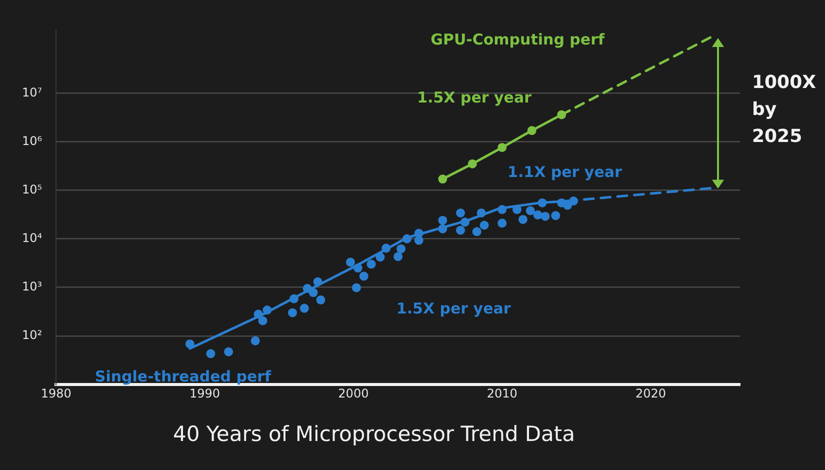  Describe the element at coordinates (32, 286) in the screenshot. I see `y-tick-label: 10³` at that location.